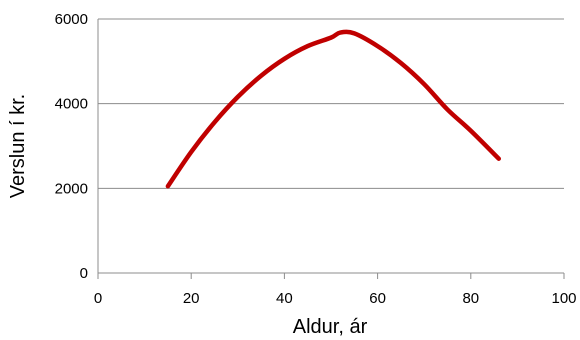 Image resolution: width=580 pixels, height=340 pixels. Describe the element at coordinates (18, 146) in the screenshot. I see `y-axis-label: Verslun í kr.` at that location.